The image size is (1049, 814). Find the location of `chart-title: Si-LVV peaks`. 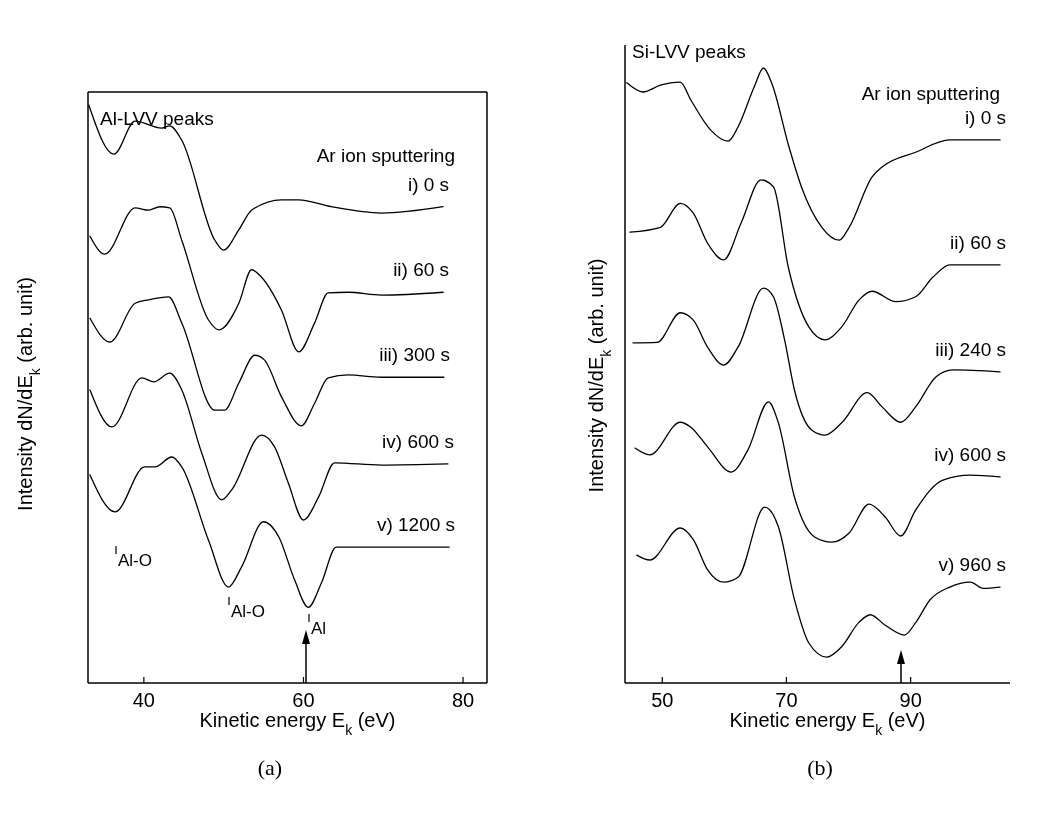

chart-title: Si-LVV peaks is located at coordinates (689, 51).